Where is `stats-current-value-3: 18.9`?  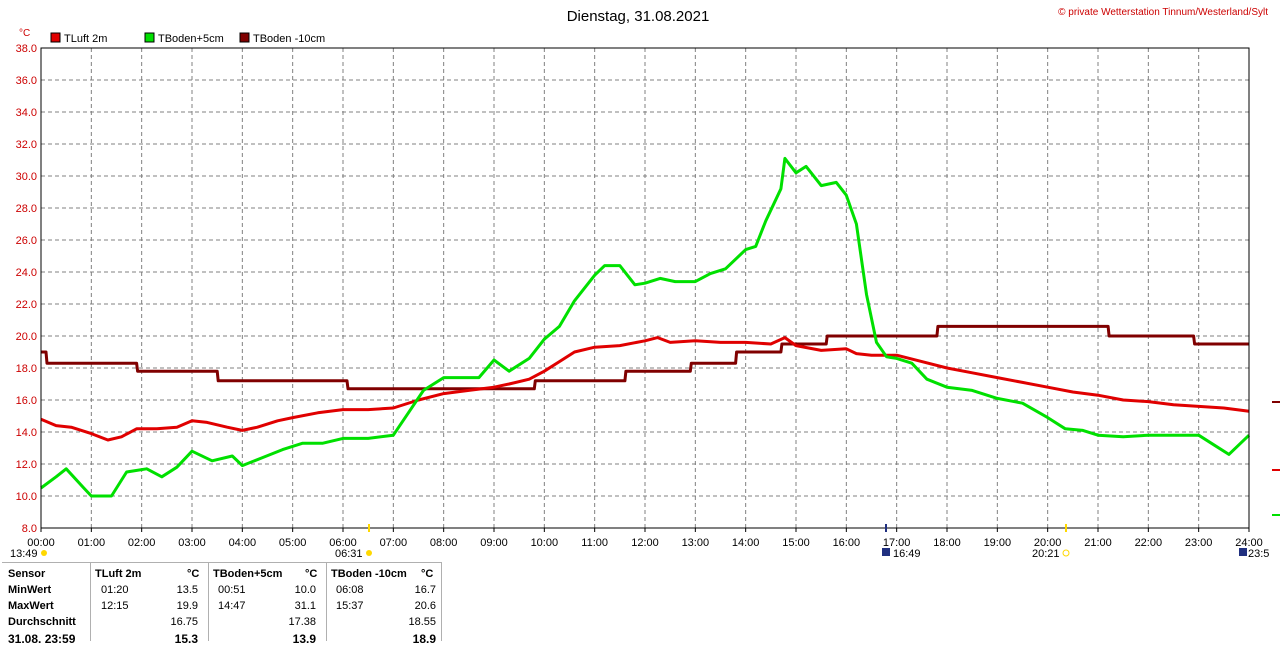
stats-current-value-3: 18.9 is located at coordinates (424, 639).